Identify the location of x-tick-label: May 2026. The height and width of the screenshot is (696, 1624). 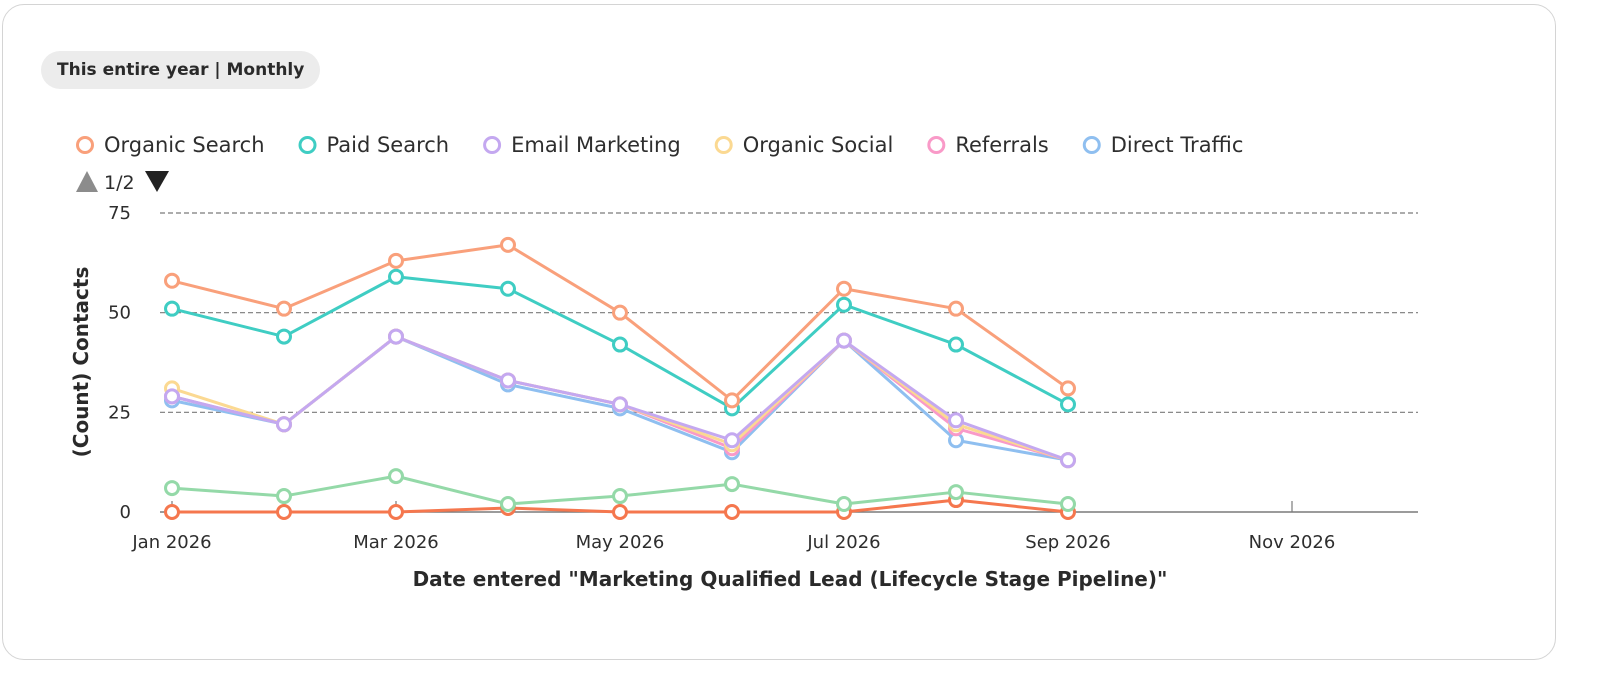
(620, 542).